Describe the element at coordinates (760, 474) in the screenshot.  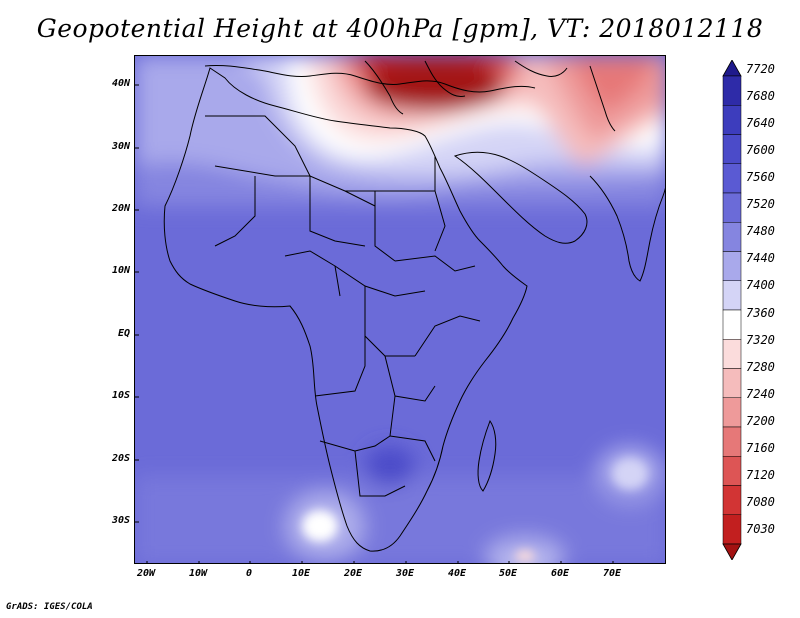
I see `colorbar-label: 7120` at that location.